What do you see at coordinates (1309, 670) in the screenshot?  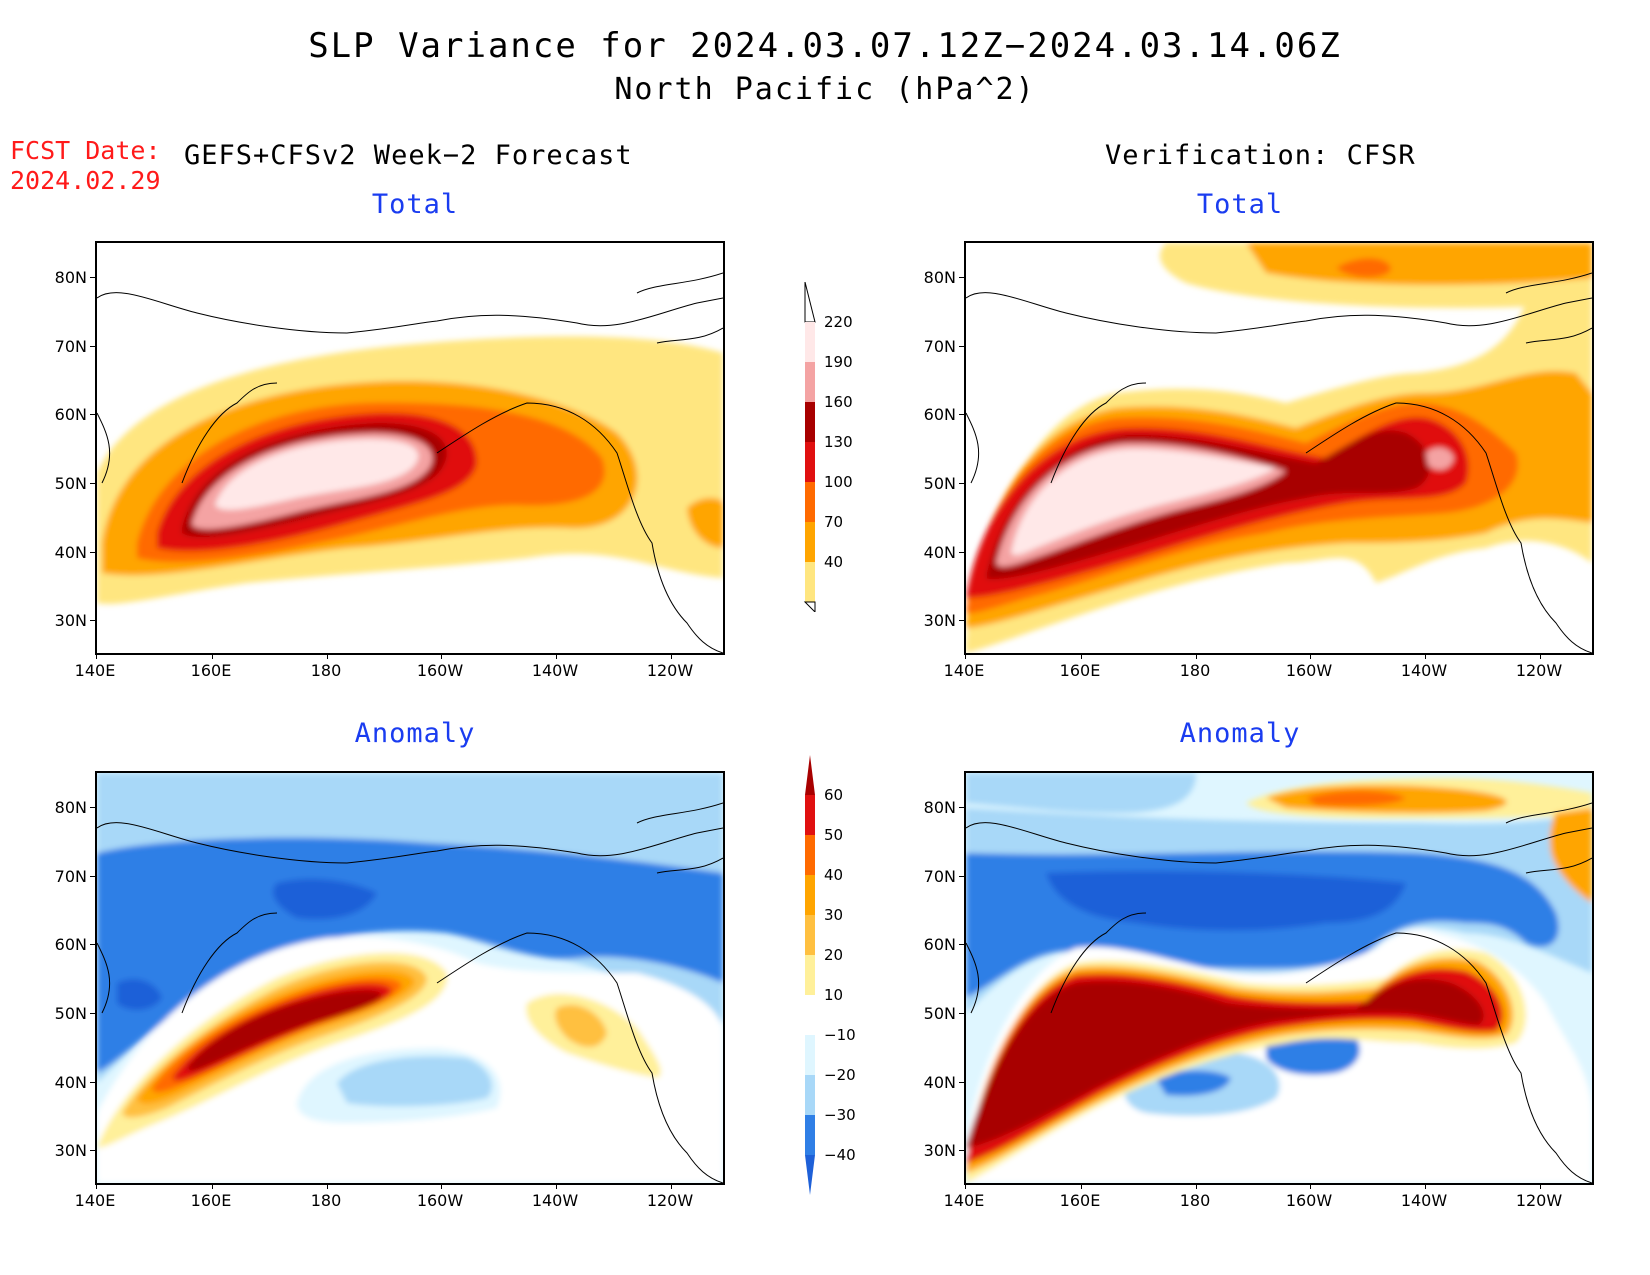 I see `lon-label-ver-total: 160W` at bounding box center [1309, 670].